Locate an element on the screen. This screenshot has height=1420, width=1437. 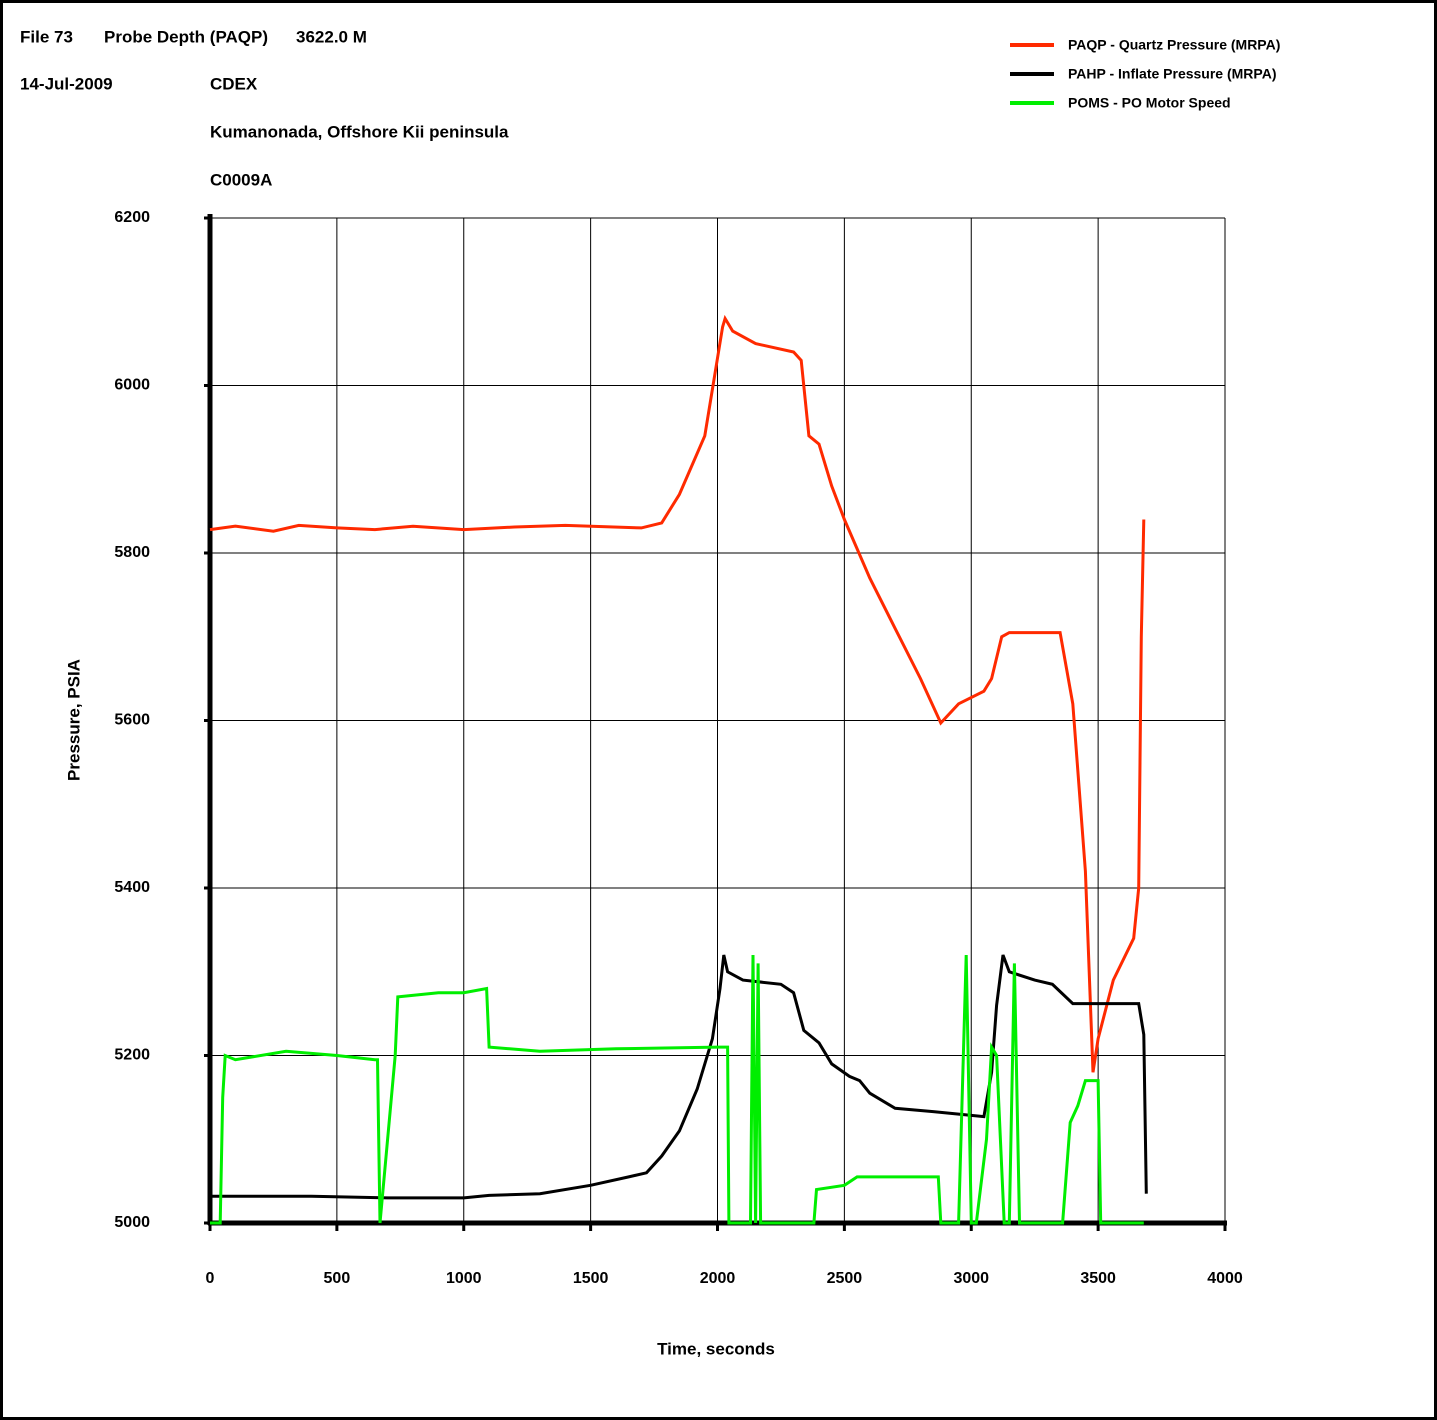
y-tick-label: 5800 is located at coordinates (132, 552).